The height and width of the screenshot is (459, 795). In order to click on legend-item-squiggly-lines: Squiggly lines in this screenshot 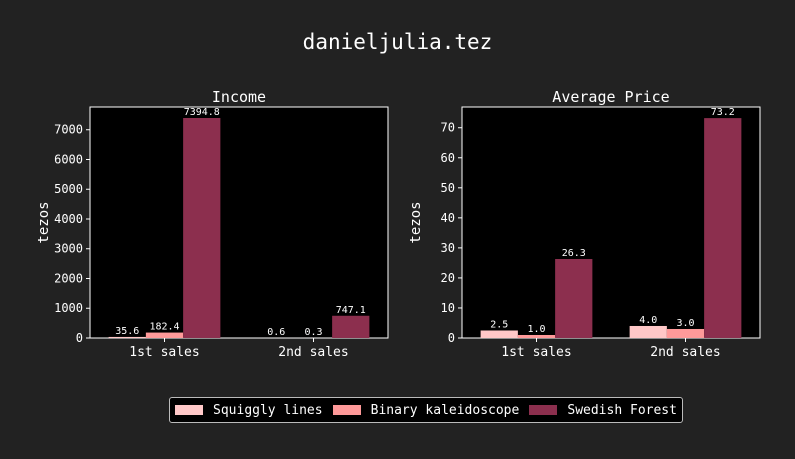, I will do `click(249, 410)`.